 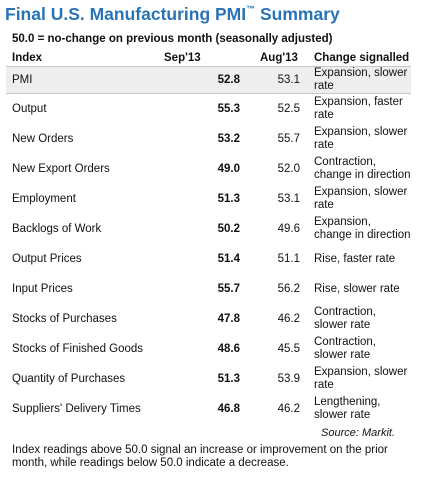 I want to click on column-header-index: Index, so click(x=85, y=58).